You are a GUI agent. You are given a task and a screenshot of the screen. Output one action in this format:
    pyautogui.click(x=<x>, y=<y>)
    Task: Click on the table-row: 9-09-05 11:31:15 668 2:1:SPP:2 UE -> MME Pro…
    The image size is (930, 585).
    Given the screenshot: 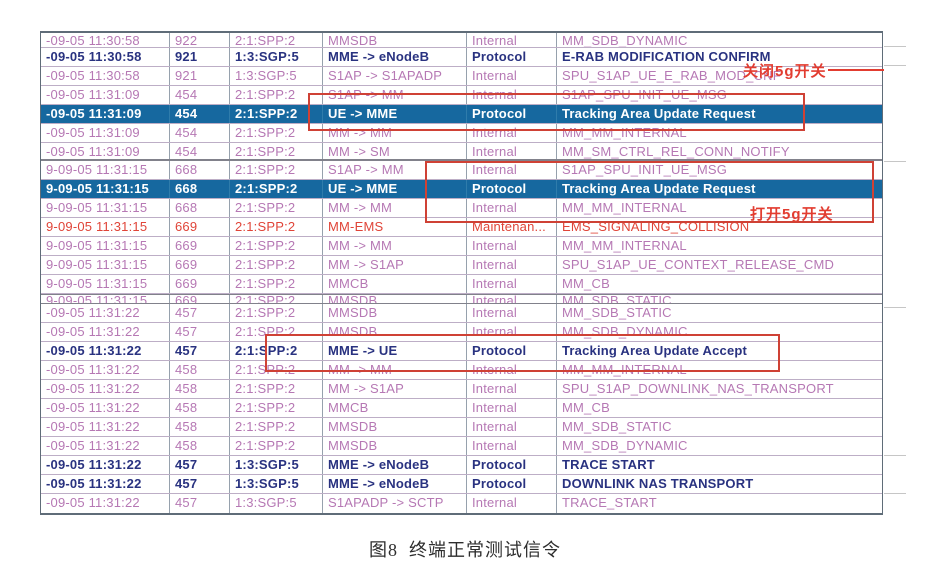 What is the action you would take?
    pyautogui.click(x=461, y=189)
    